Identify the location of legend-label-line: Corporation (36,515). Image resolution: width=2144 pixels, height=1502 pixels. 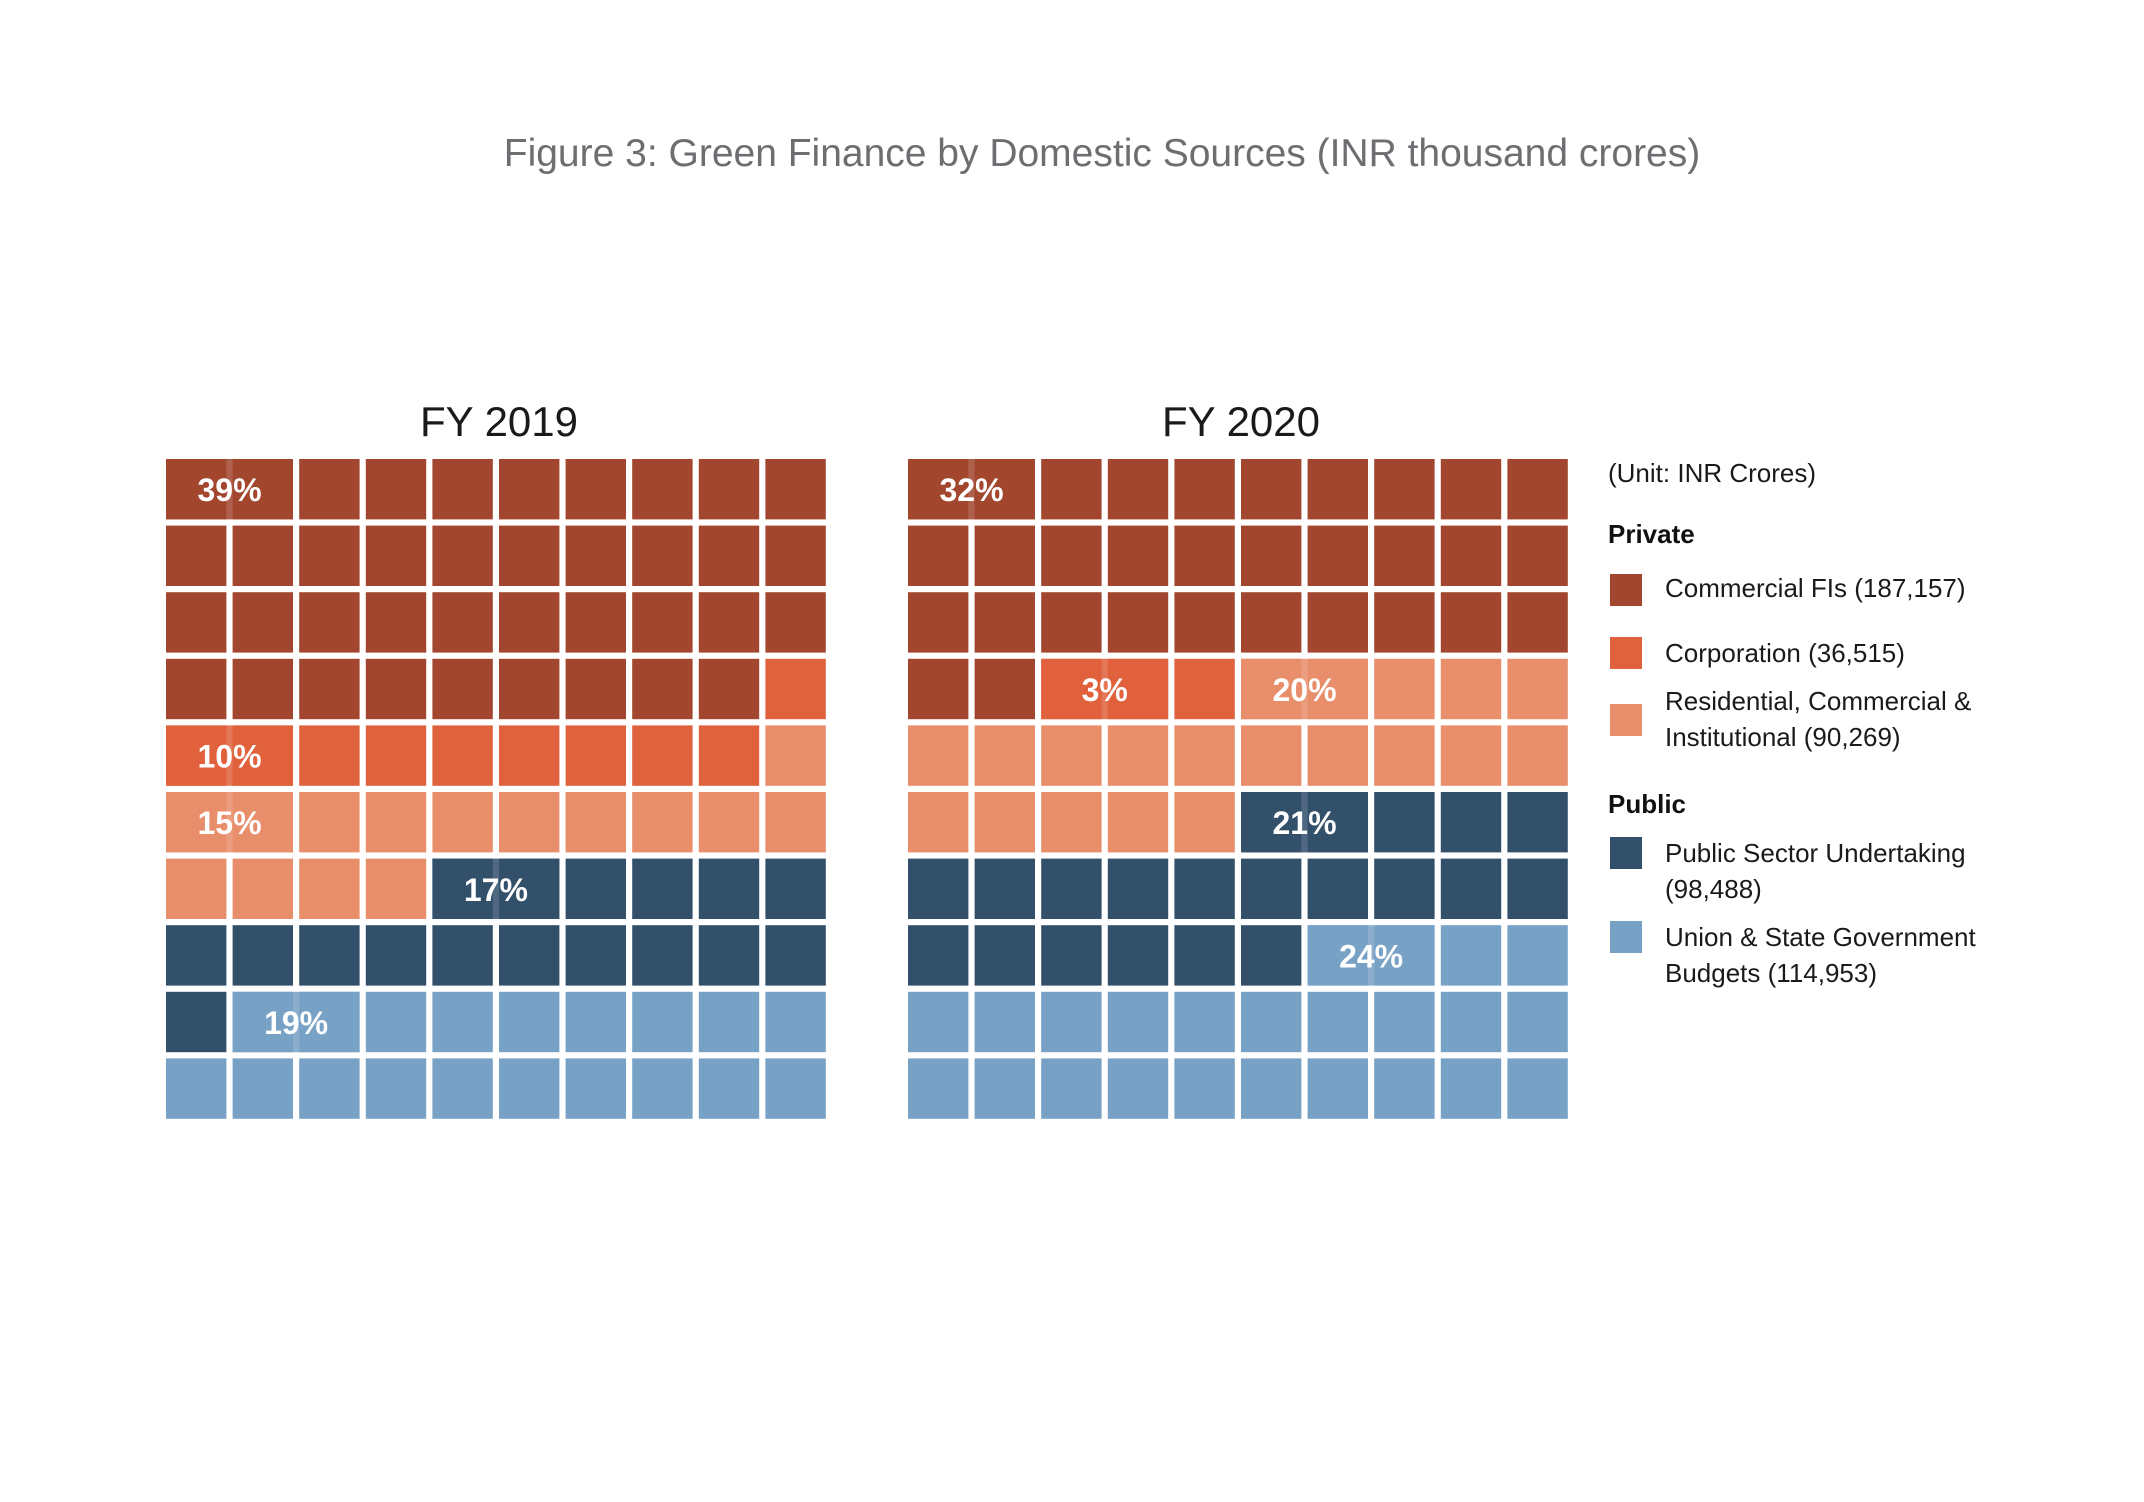
(1785, 653).